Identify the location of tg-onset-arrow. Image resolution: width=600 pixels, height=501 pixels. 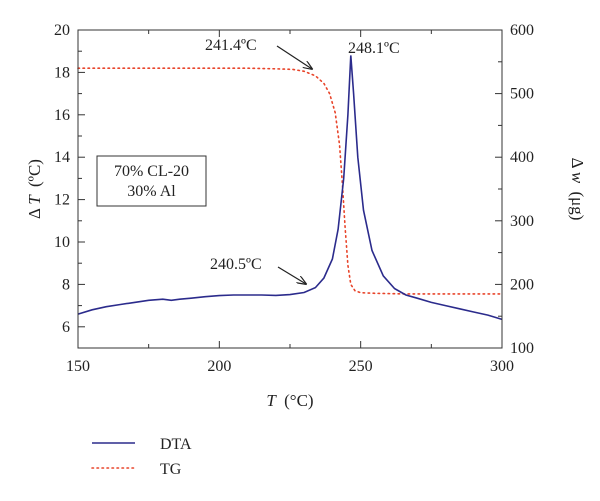
(294, 57).